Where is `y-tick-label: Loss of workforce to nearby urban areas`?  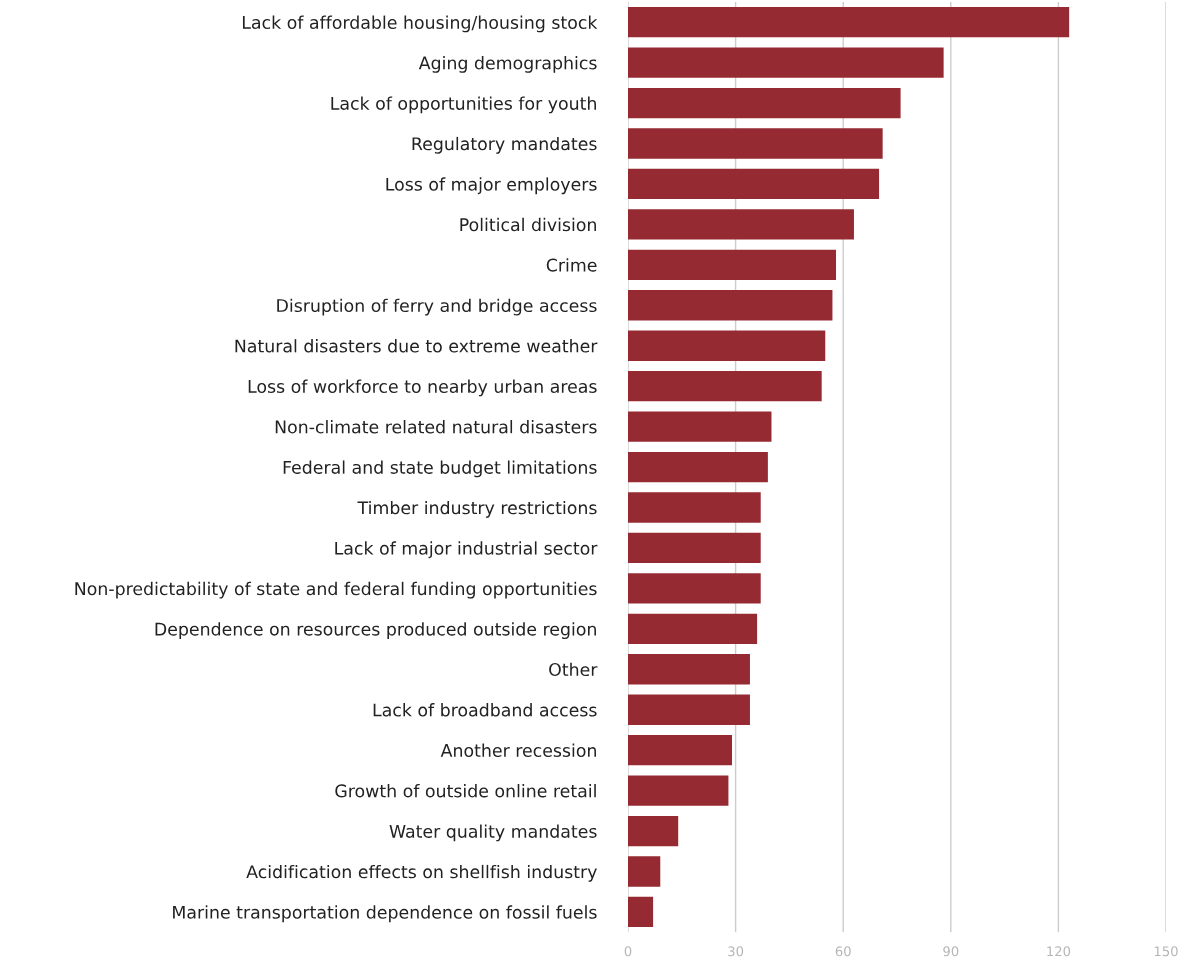
y-tick-label: Loss of workforce to nearby urban areas is located at coordinates (422, 388).